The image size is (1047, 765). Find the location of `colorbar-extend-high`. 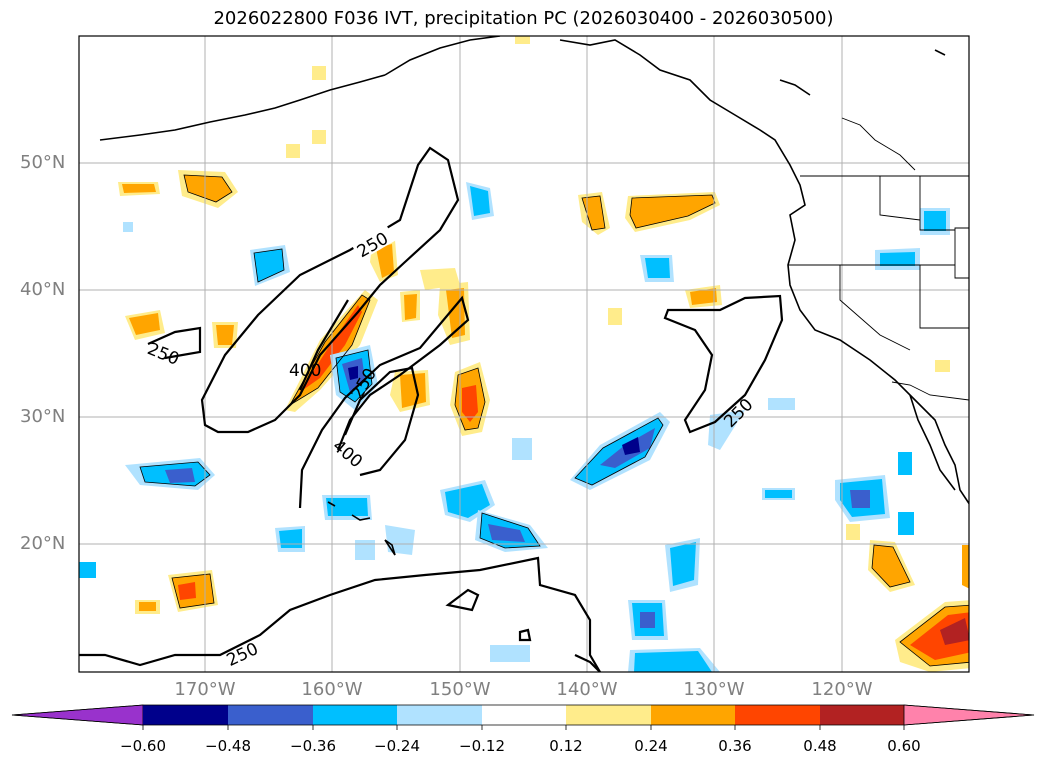

colorbar-extend-high is located at coordinates (969, 715).